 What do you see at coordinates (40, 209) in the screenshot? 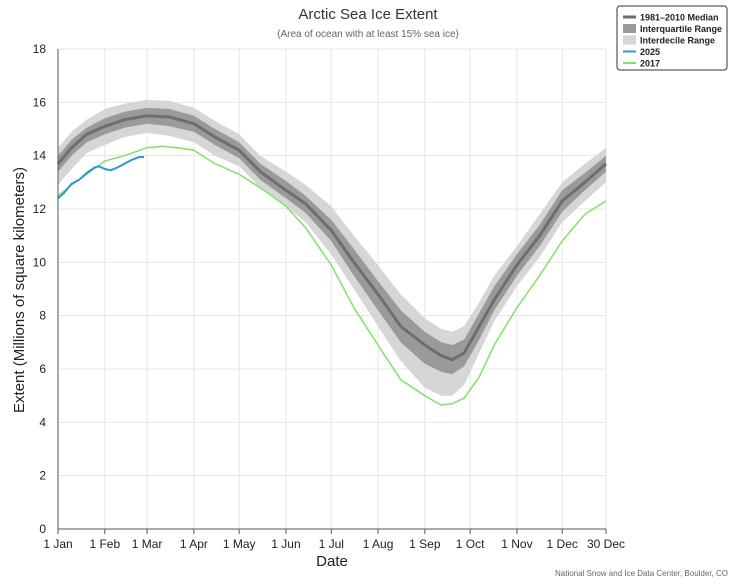
I see `y-tick-label: 12` at bounding box center [40, 209].